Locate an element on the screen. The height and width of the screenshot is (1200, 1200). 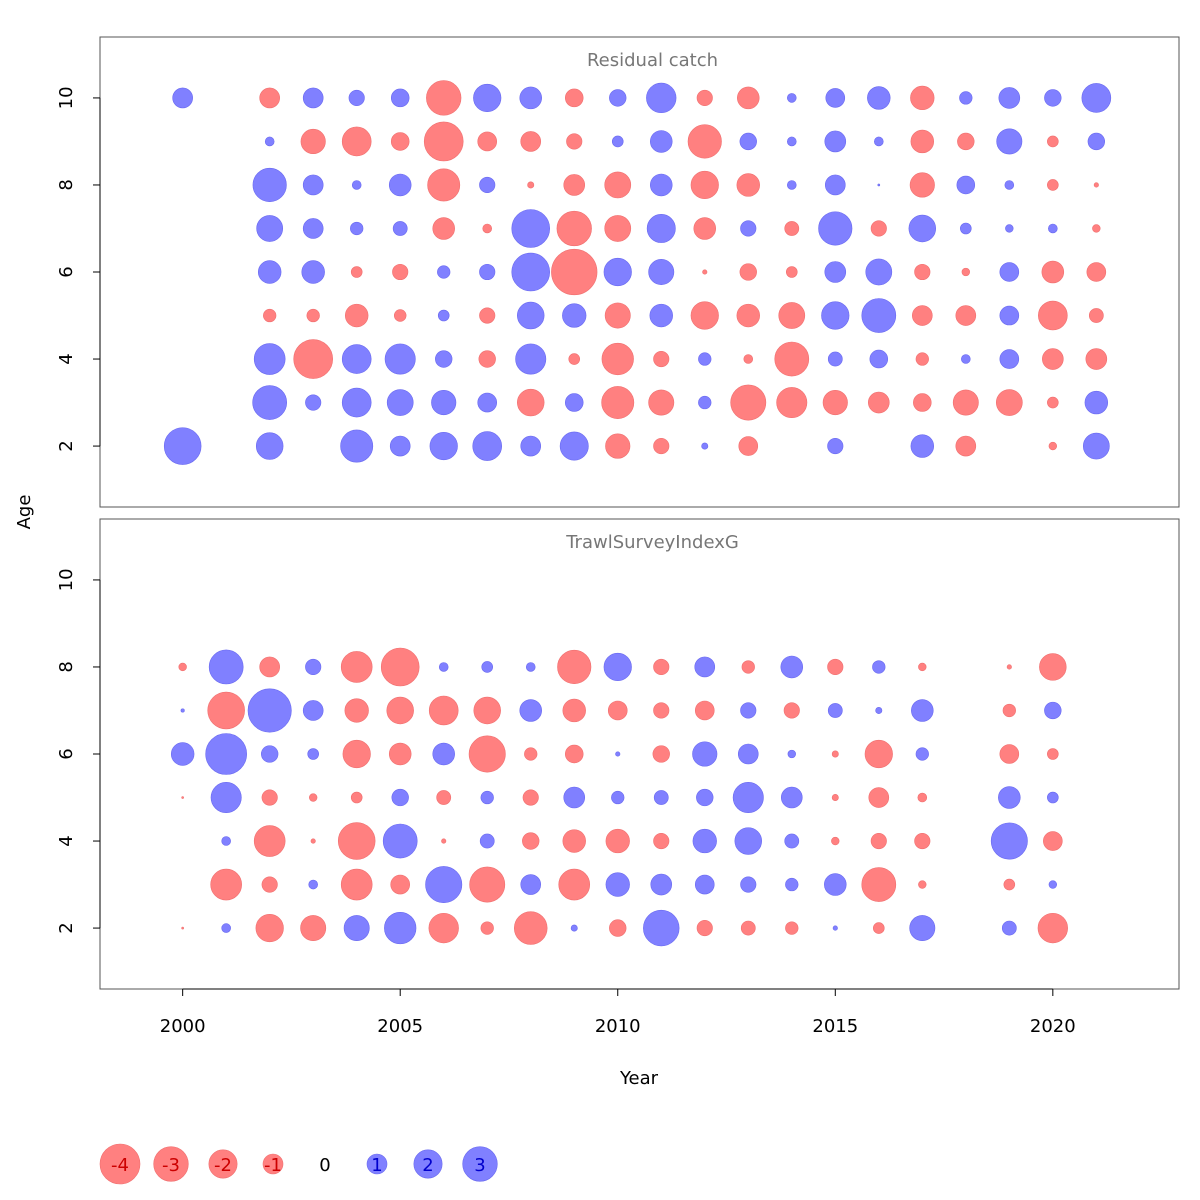
y-tick-label: 4 is located at coordinates (66, 840).